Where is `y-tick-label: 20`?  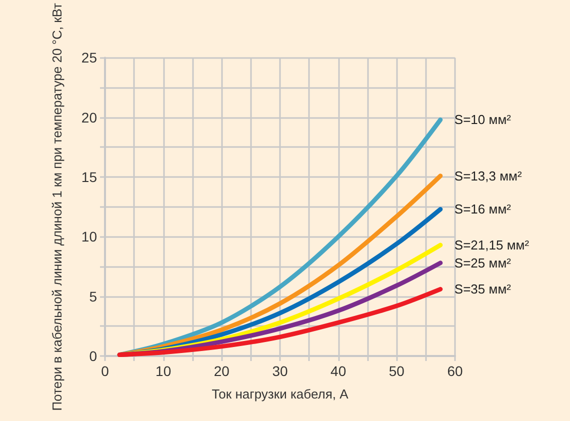 y-tick-label: 20 is located at coordinates (89, 117).